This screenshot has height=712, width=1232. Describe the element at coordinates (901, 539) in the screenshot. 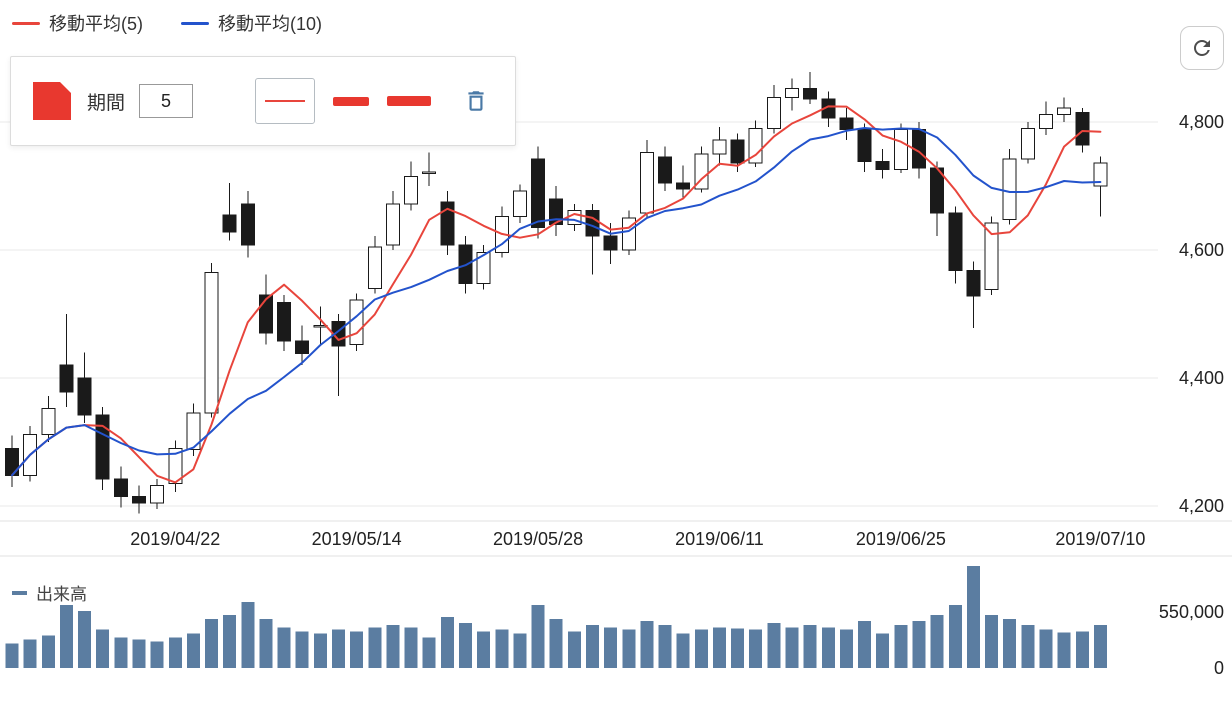

I see `svg-text: 2019/06/25` at that location.